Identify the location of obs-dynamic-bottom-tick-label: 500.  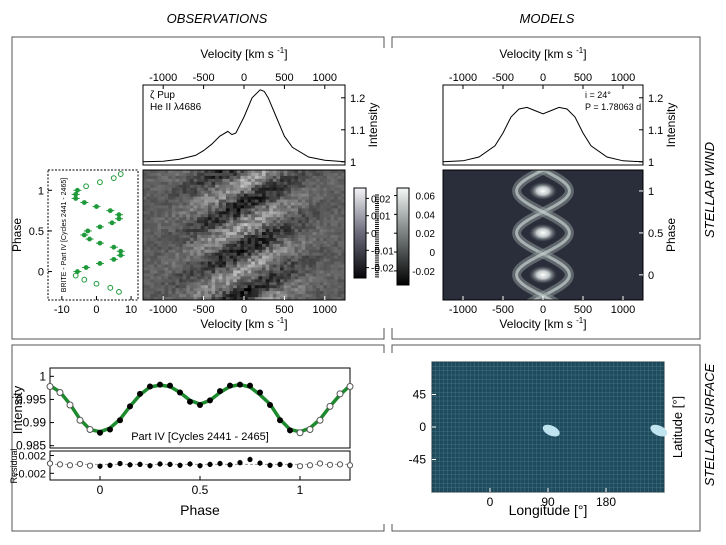
(284, 310).